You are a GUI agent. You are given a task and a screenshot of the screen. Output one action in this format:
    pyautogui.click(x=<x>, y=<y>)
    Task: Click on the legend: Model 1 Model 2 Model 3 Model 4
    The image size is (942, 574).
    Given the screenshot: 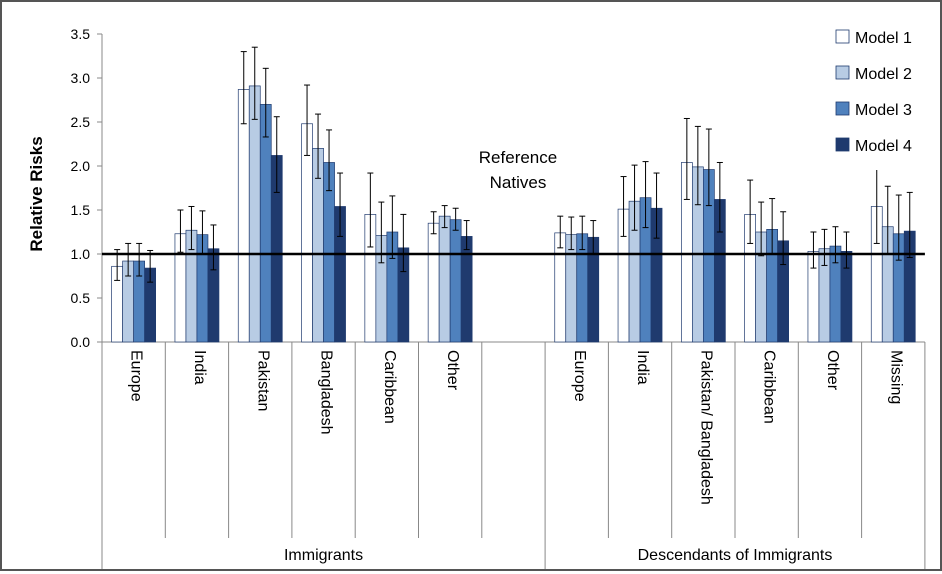 What is the action you would take?
    pyautogui.click(x=880, y=96)
    